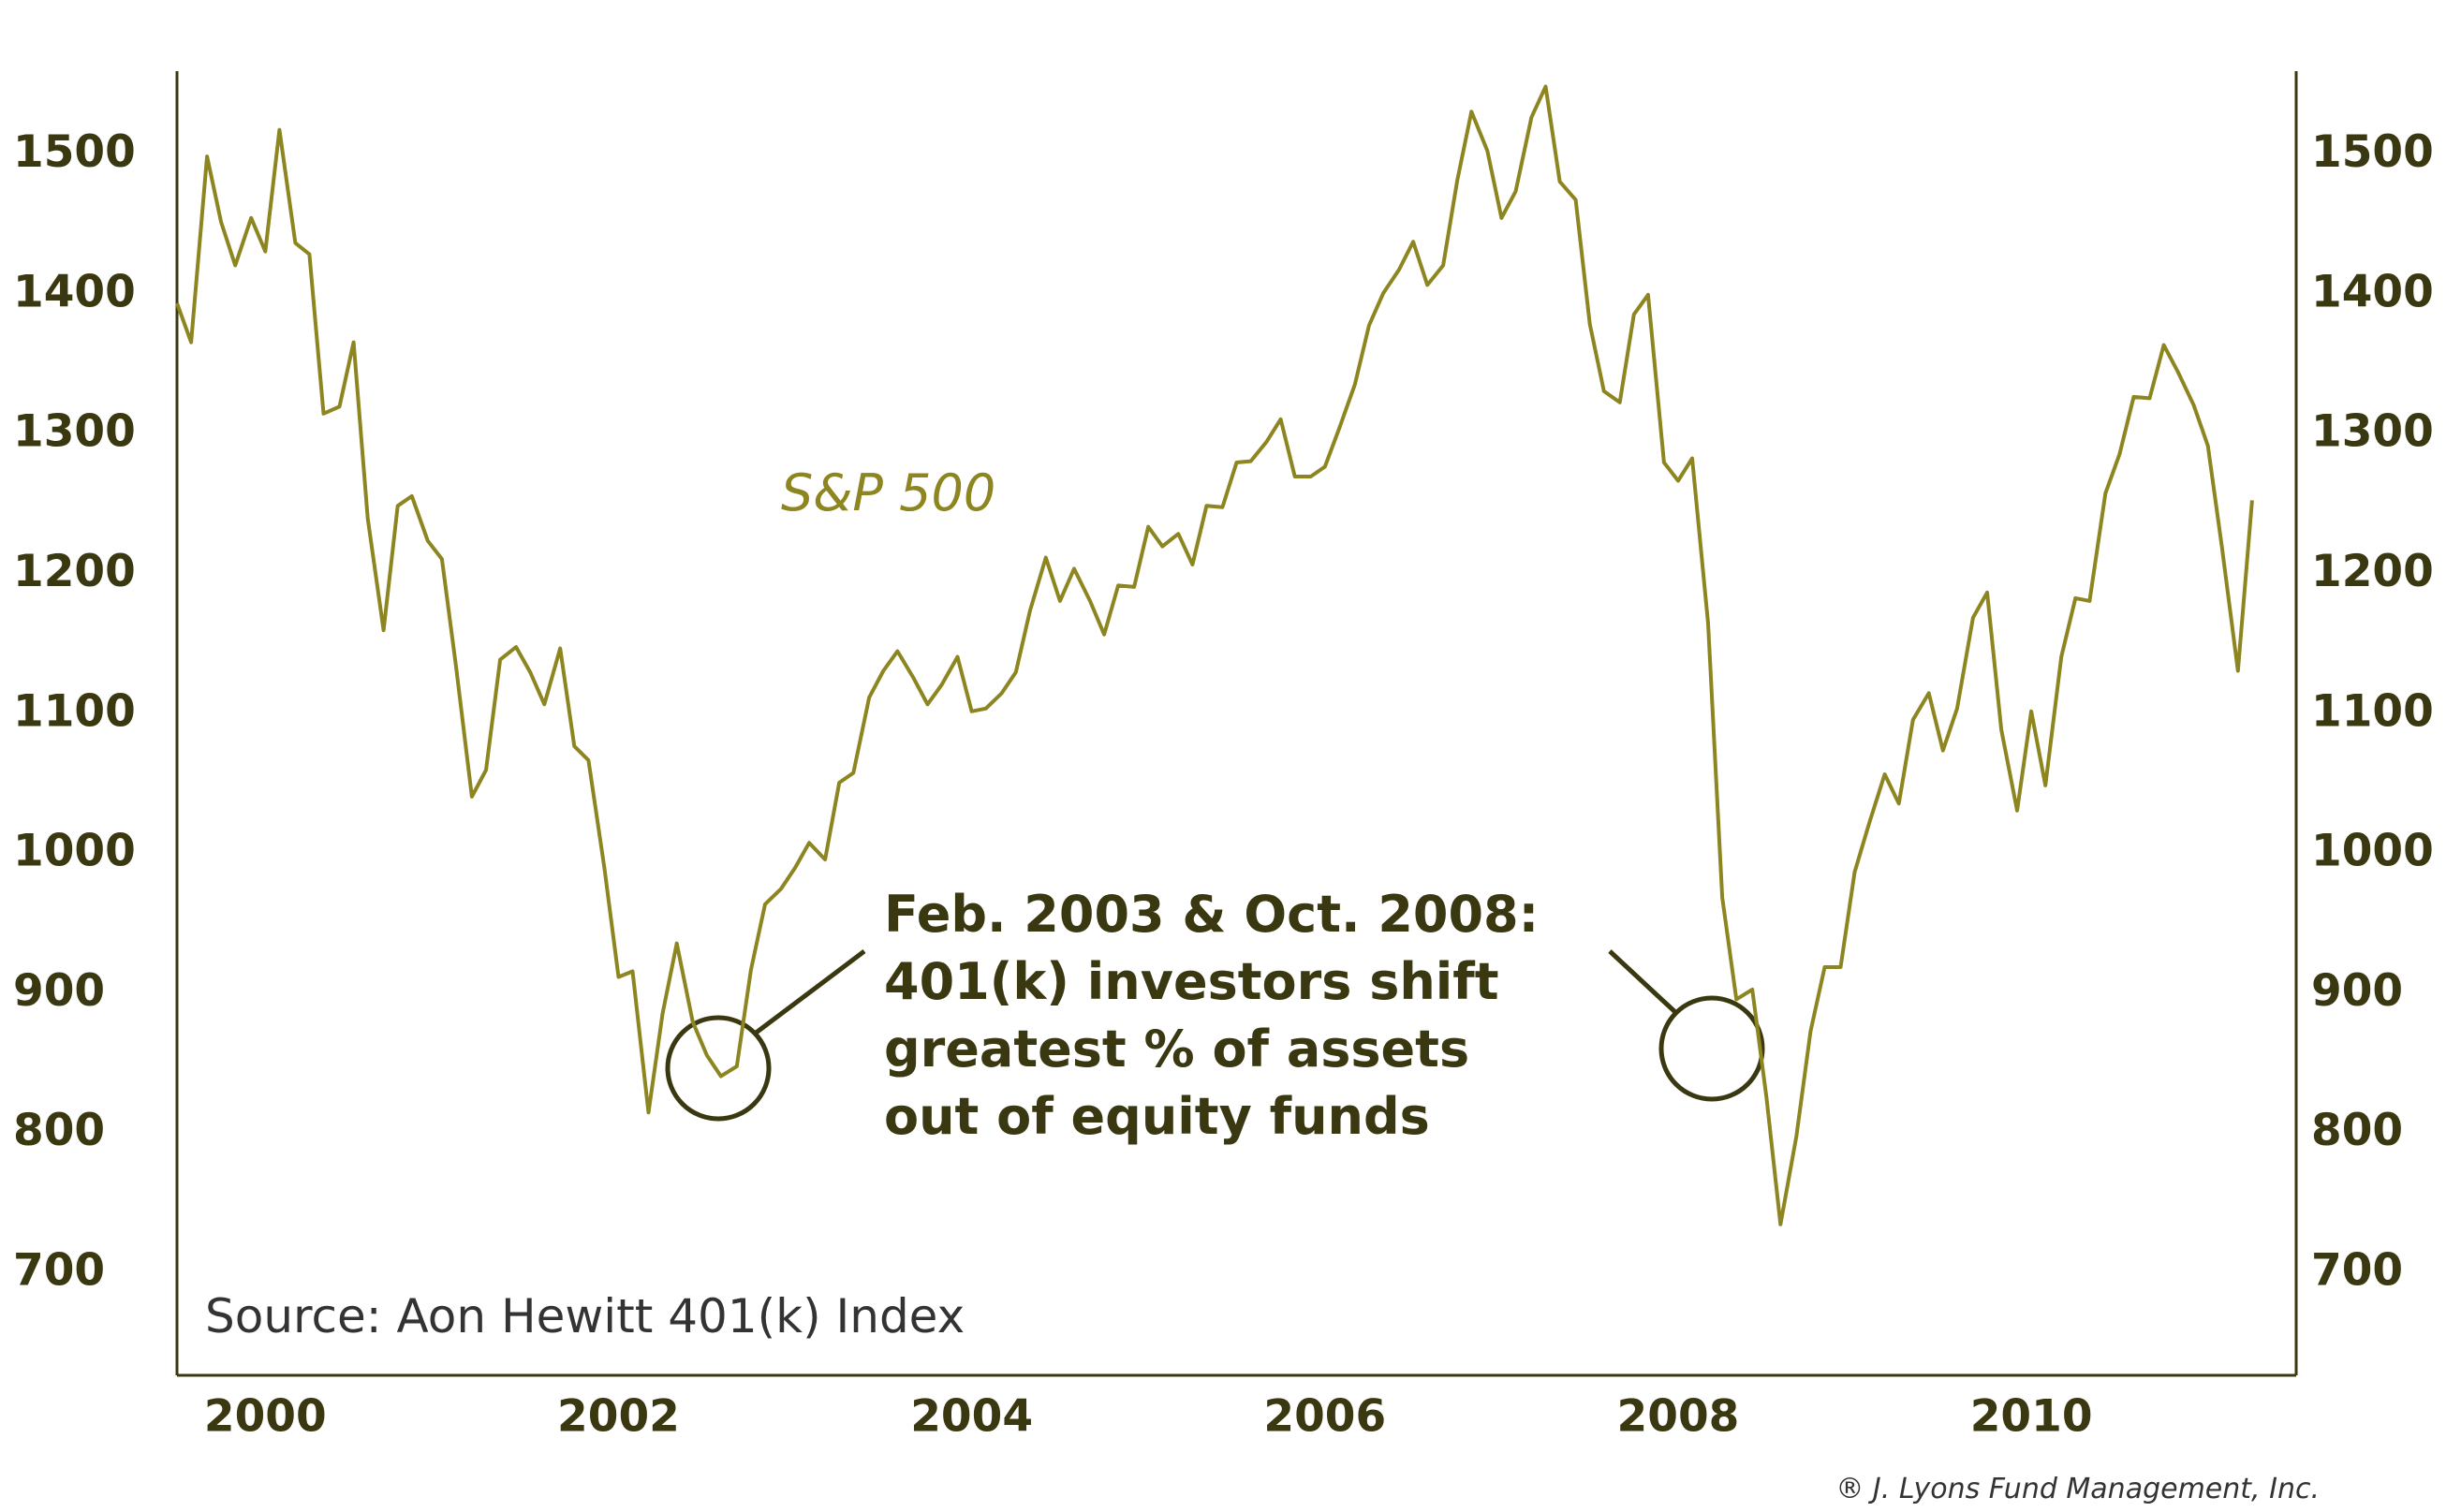  Describe the element at coordinates (1211, 914) in the screenshot. I see `annotation: Feb. 2003 & Oct. 2008:` at that location.